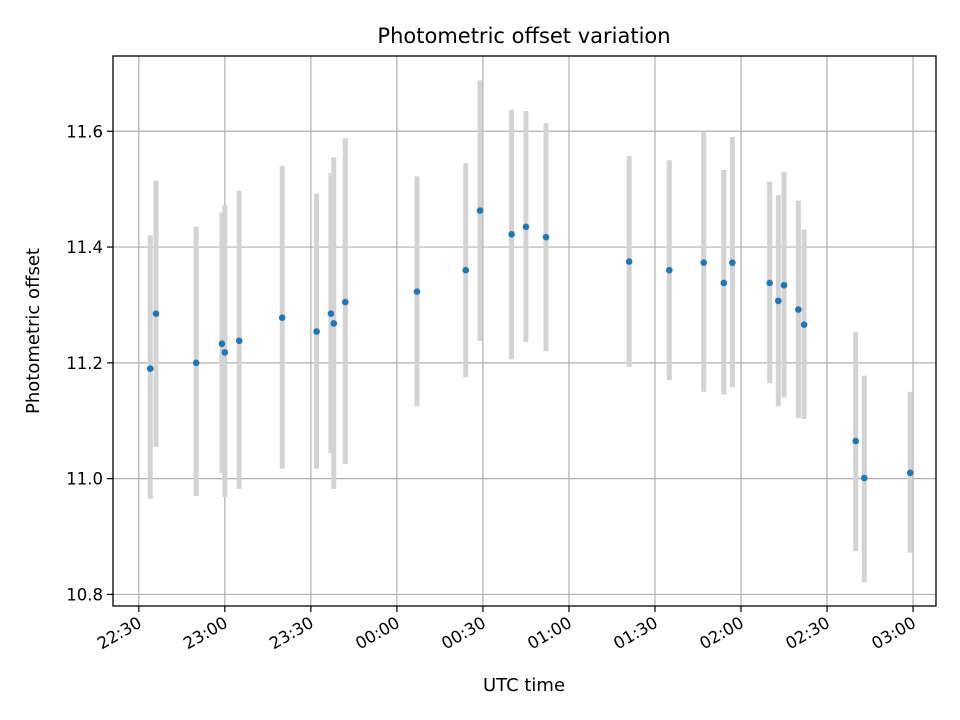 This screenshot has height=720, width=960. I want to click on y-tick-label: 11.6, so click(84, 131).